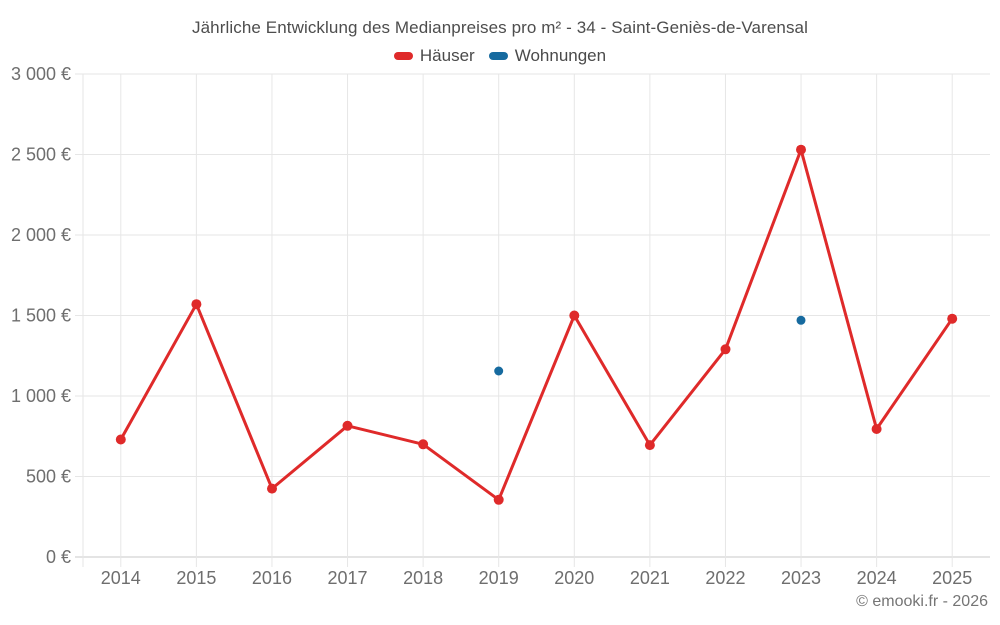 The height and width of the screenshot is (625, 1000). Describe the element at coordinates (801, 149) in the screenshot. I see `data-point-Häuser-2023` at that location.